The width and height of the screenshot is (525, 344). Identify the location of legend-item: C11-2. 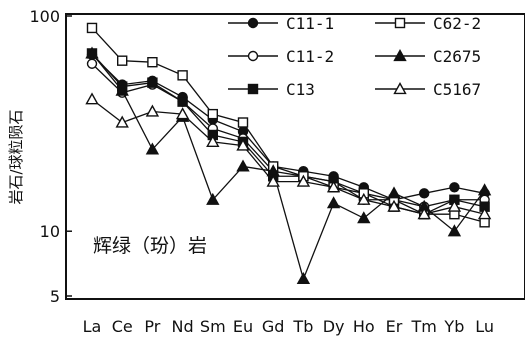
(281, 56).